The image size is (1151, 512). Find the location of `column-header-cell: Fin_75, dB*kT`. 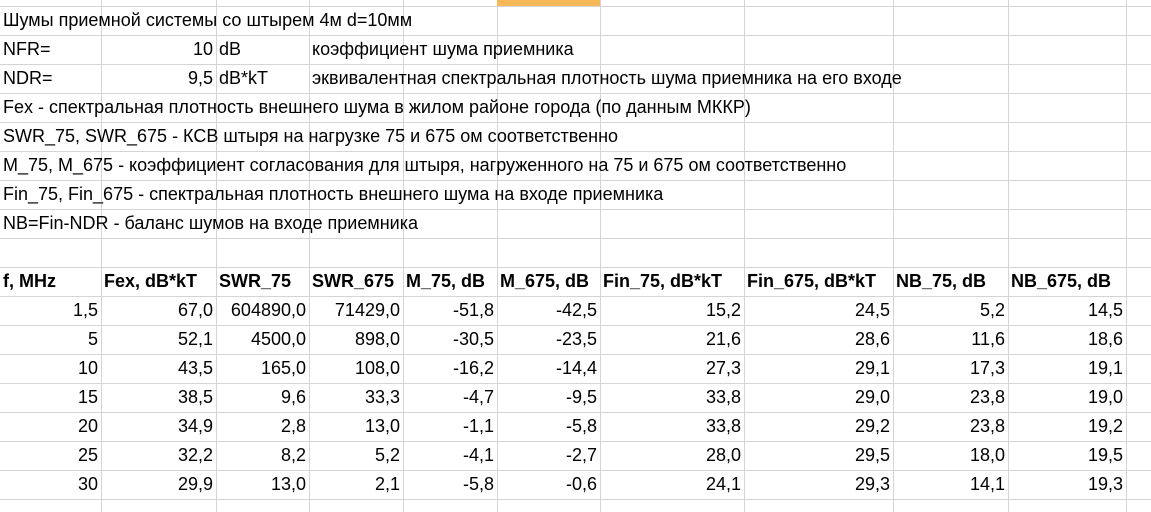

column-header-cell: Fin_75, dB*kT is located at coordinates (663, 281).